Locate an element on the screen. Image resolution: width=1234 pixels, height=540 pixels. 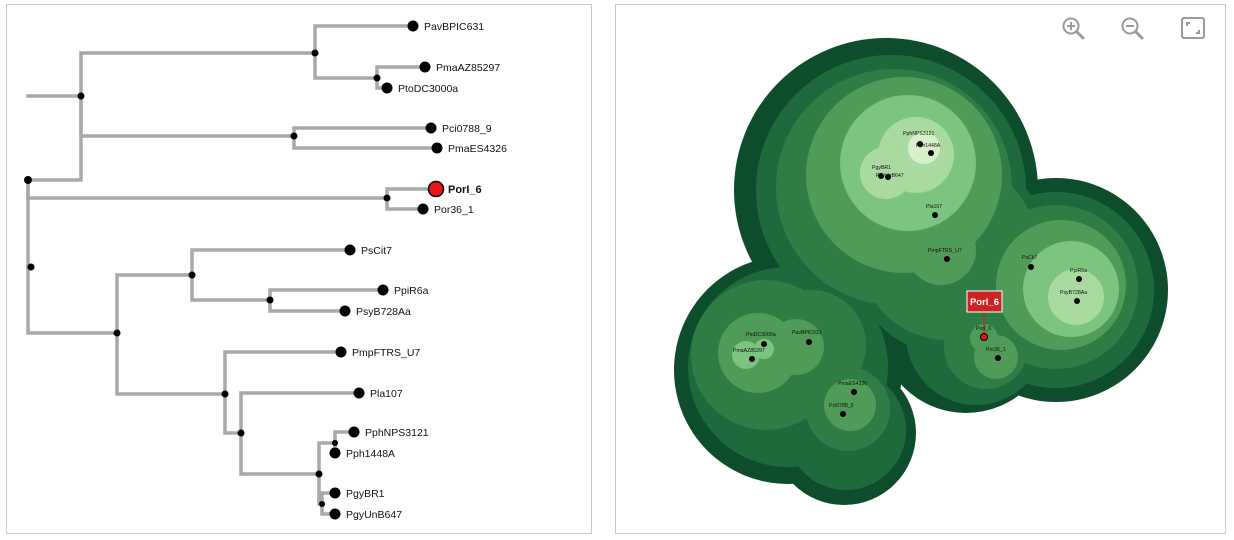
tree-leaf: PsCit7 is located at coordinates (368, 251).